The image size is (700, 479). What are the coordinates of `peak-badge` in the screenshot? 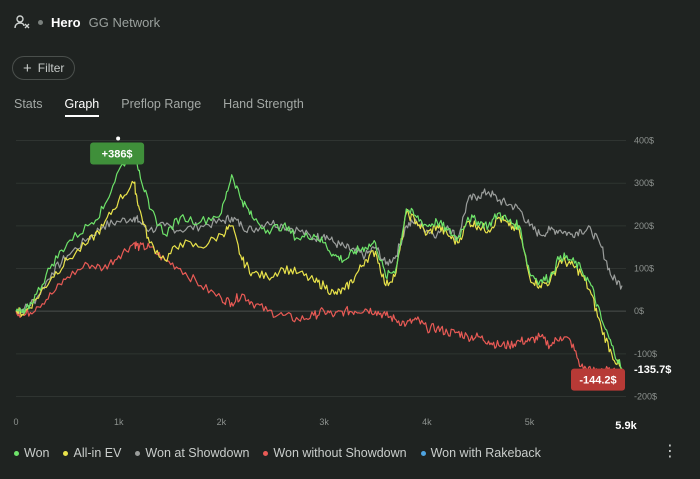 It's located at (117, 153).